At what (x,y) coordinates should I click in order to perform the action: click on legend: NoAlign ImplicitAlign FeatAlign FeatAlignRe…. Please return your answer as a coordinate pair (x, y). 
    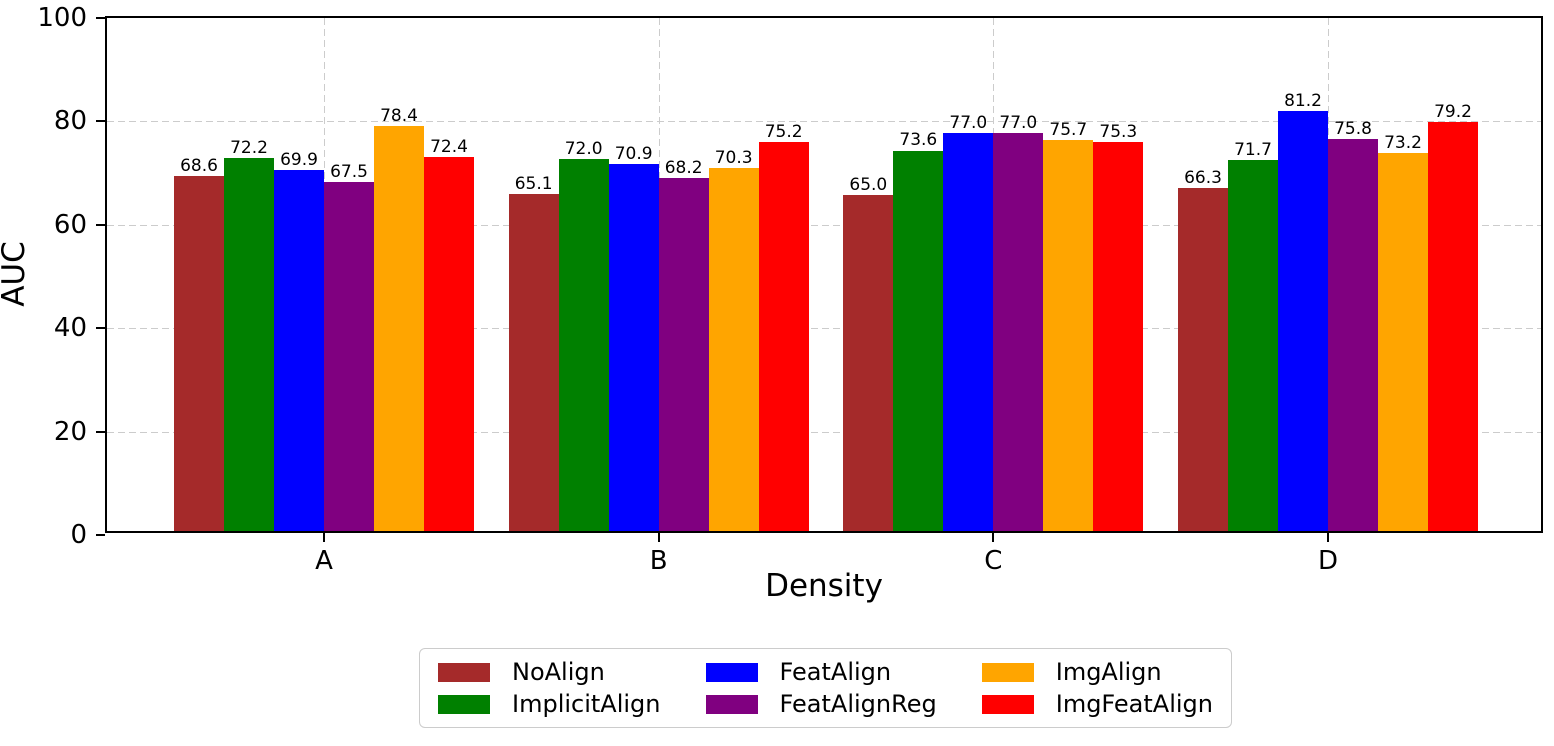
    Looking at the image, I should click on (825, 688).